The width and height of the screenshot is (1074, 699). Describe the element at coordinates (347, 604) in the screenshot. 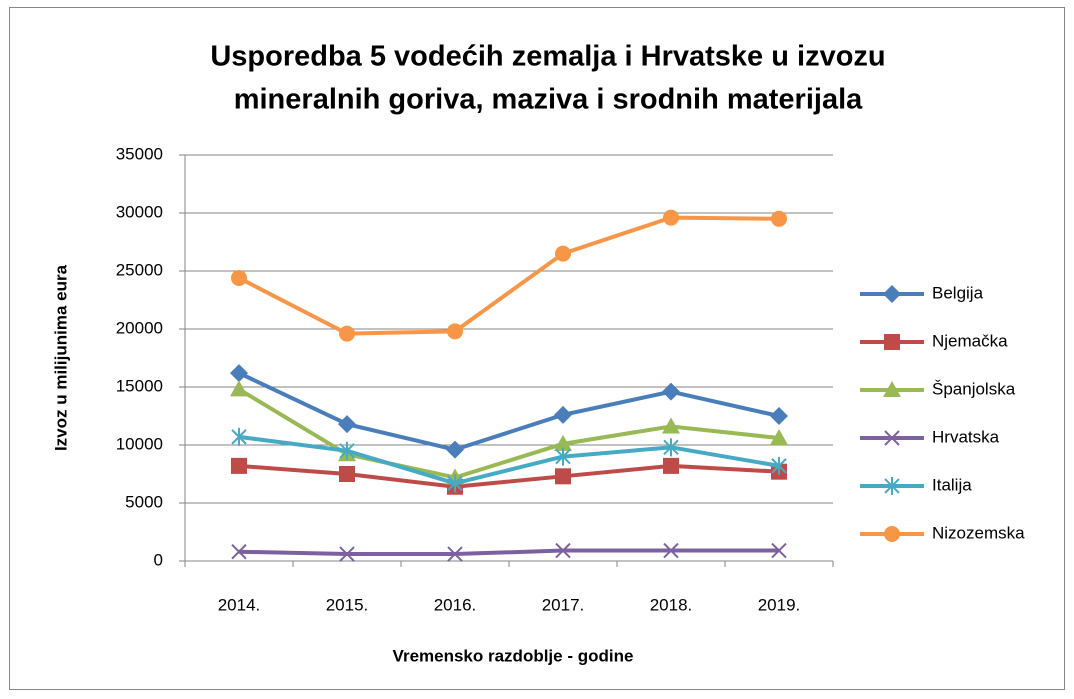

I see `x-tick-label: 2015.` at that location.